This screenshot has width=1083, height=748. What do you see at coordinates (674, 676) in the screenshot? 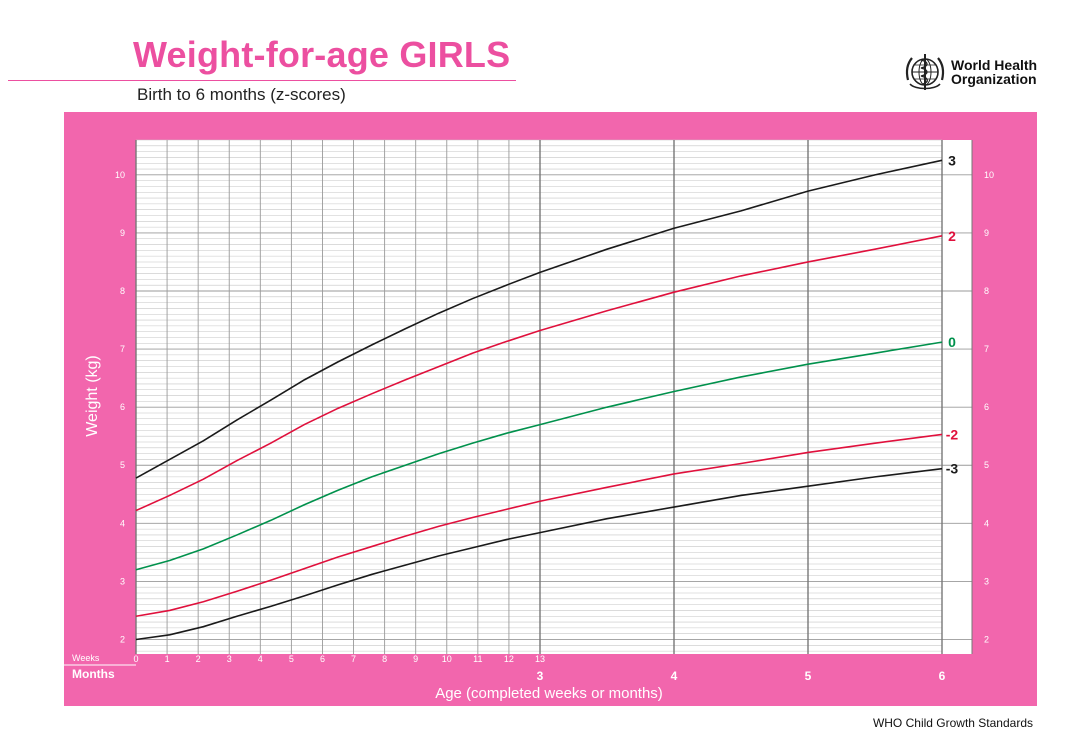
I see `x-month-tick-label: 4` at bounding box center [674, 676].